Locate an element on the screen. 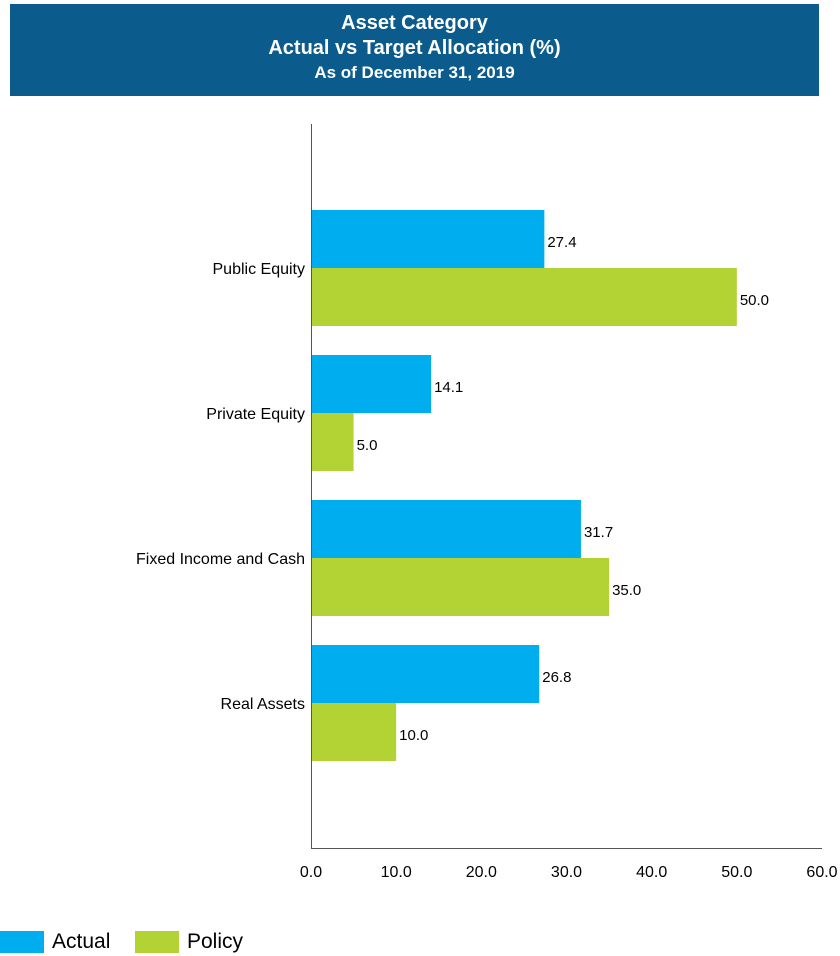  category-label-0: Public Equity is located at coordinates (259, 269).